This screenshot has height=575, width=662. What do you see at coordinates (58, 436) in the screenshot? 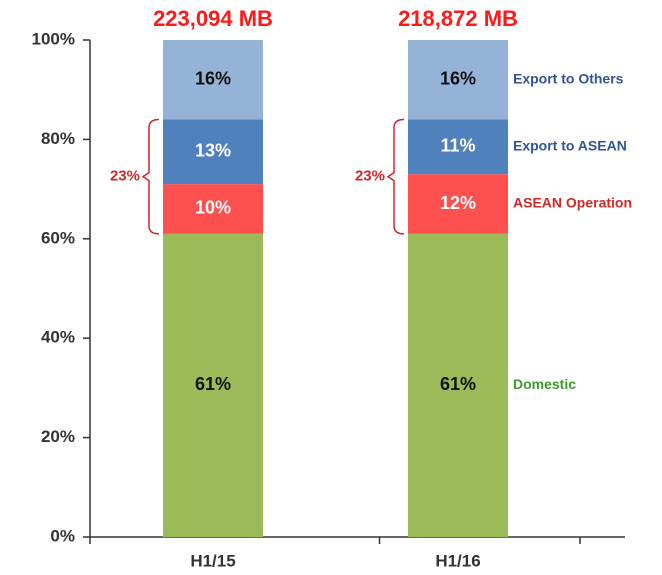
I see `y-tick-label: 20%` at bounding box center [58, 436].